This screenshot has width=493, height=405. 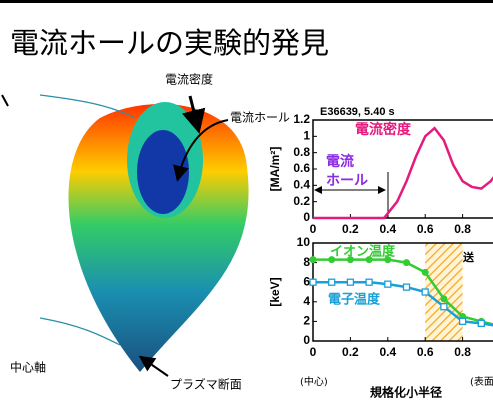 I want to click on y-tick-label: 4, so click(x=306, y=301).